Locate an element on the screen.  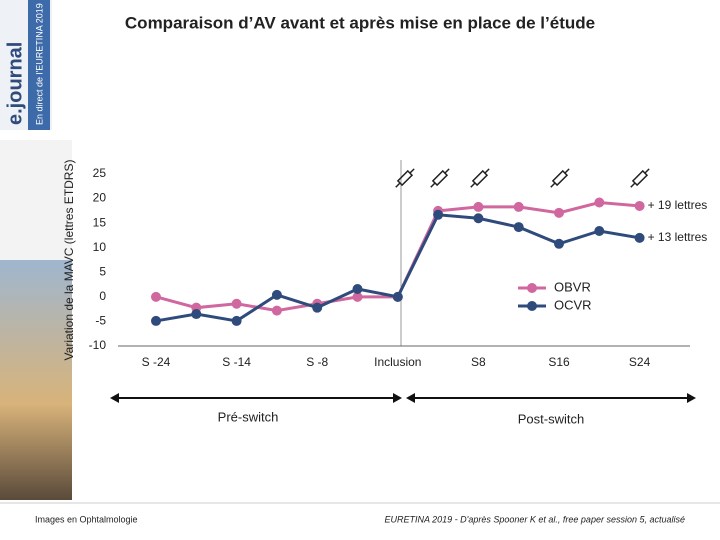
brand: e.journal is located at coordinates (15, 83).